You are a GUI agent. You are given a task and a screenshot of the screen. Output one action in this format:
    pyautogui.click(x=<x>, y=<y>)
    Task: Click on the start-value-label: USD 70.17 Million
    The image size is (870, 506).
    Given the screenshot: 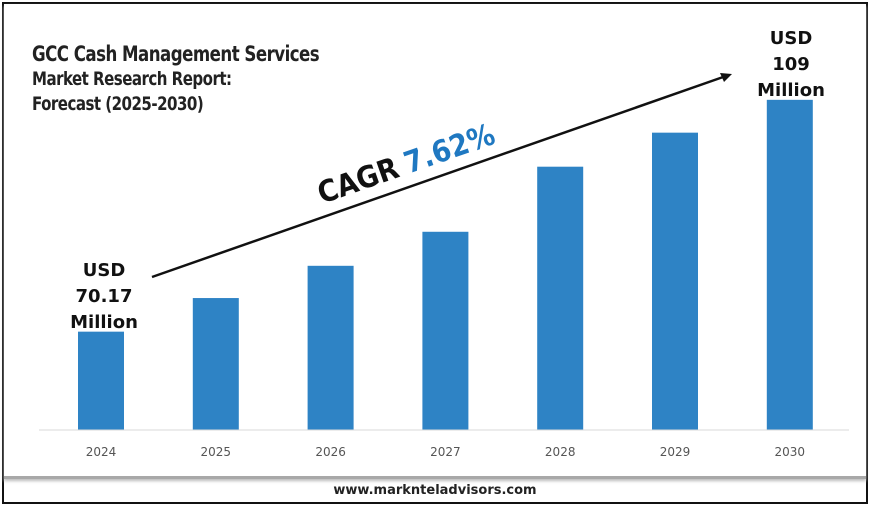 What is the action you would take?
    pyautogui.click(x=104, y=296)
    